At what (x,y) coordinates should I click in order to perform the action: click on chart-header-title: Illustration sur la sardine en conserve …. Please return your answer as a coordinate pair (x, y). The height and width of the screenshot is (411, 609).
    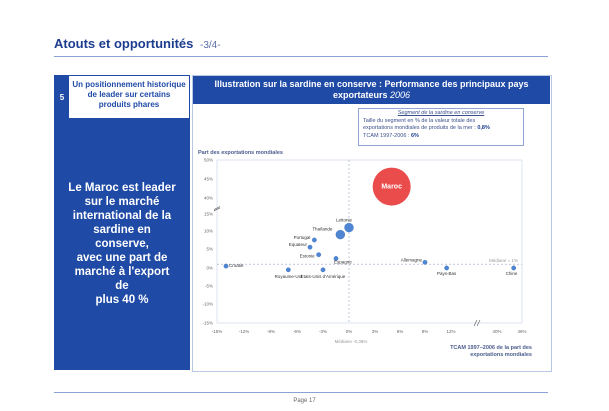
    Looking at the image, I should click on (371, 89).